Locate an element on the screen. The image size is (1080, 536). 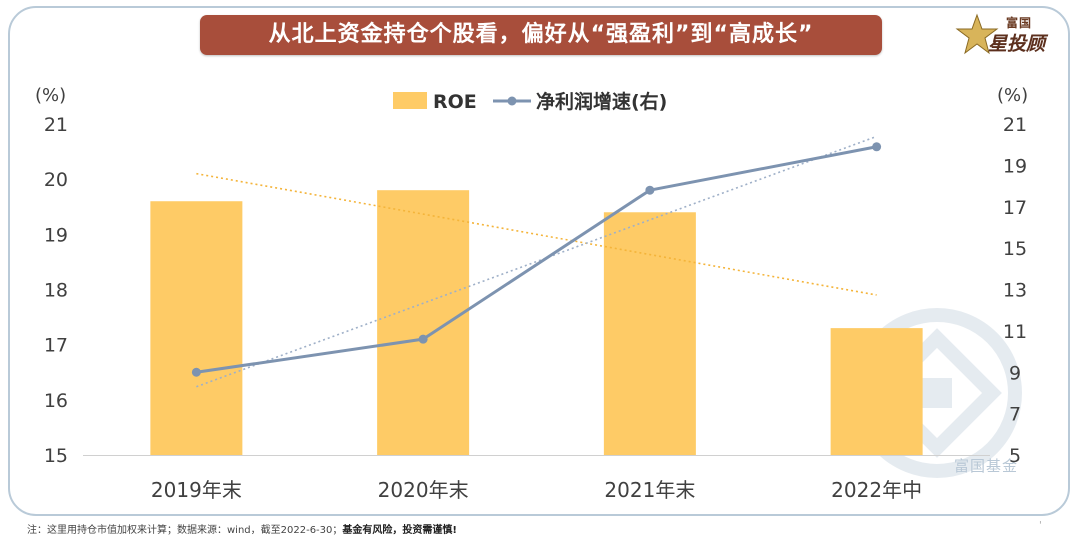
footnote-source: 注：这里用持仓市值加权来计算；数据来源：wind，截至2022-6-30； is located at coordinates (185, 530).